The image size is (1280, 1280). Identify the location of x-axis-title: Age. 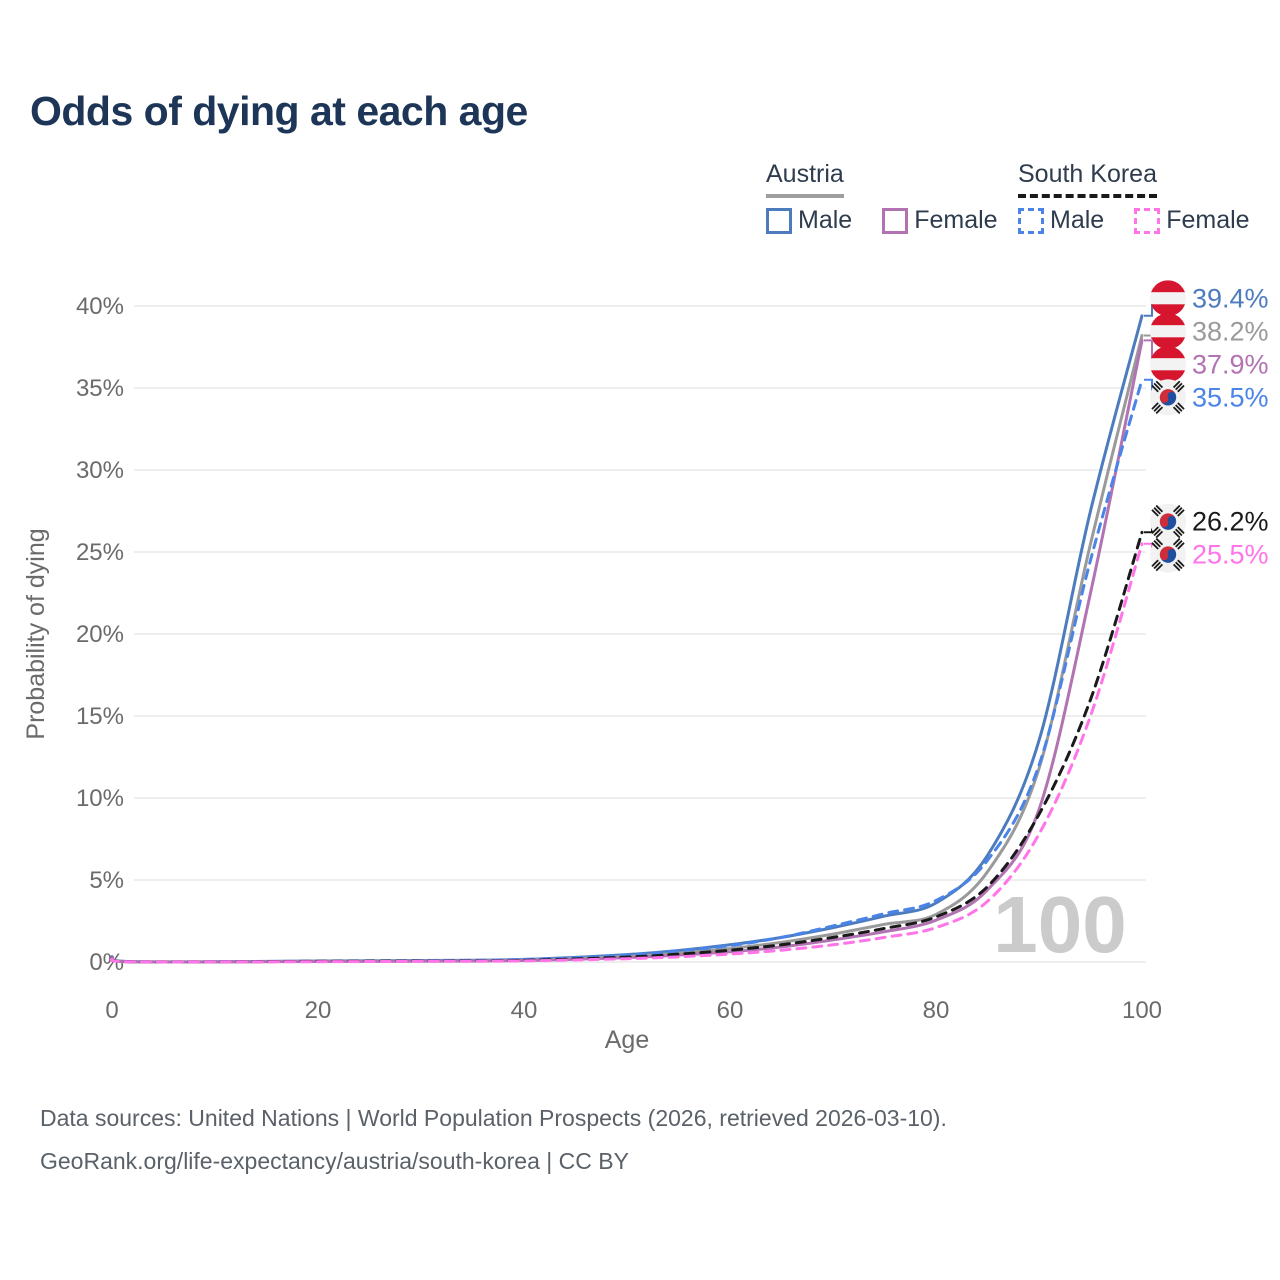
(627, 1040).